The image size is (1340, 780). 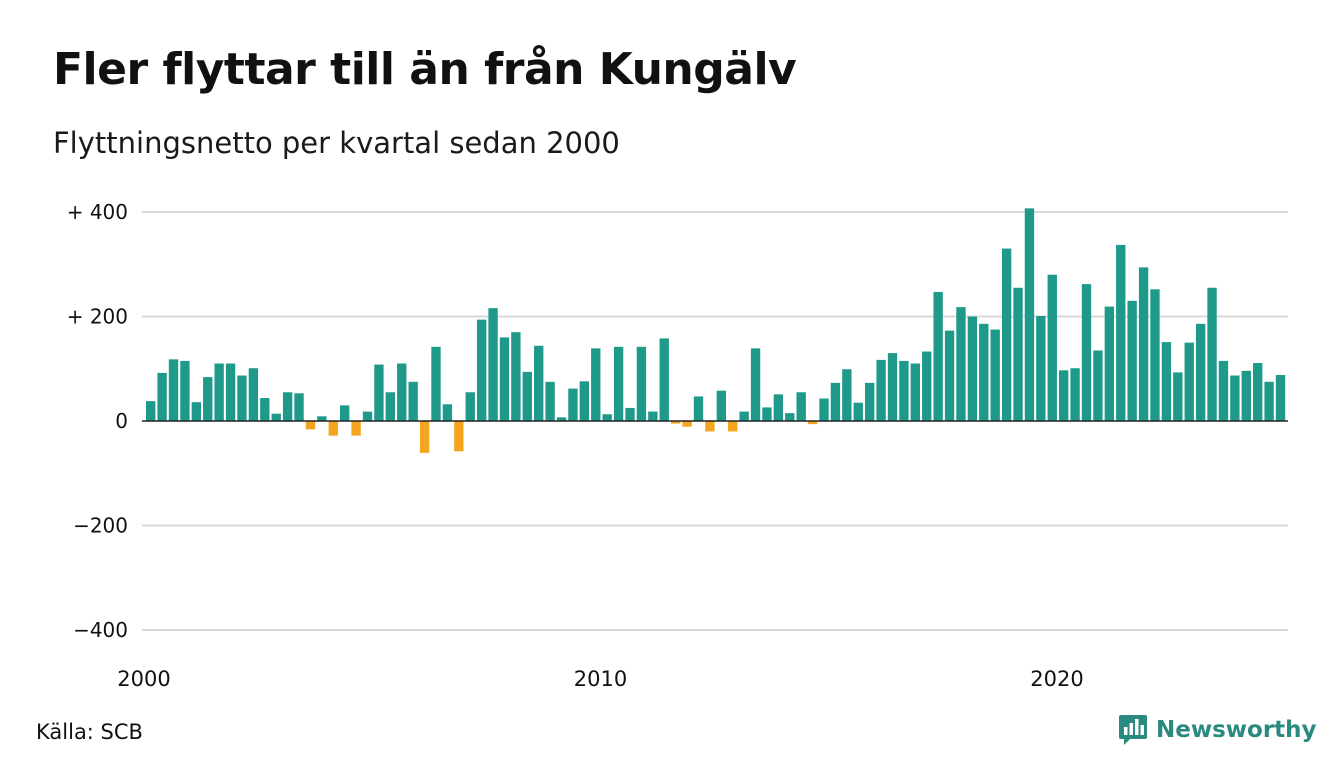 I want to click on y-tick-label: −200, so click(x=100, y=526).